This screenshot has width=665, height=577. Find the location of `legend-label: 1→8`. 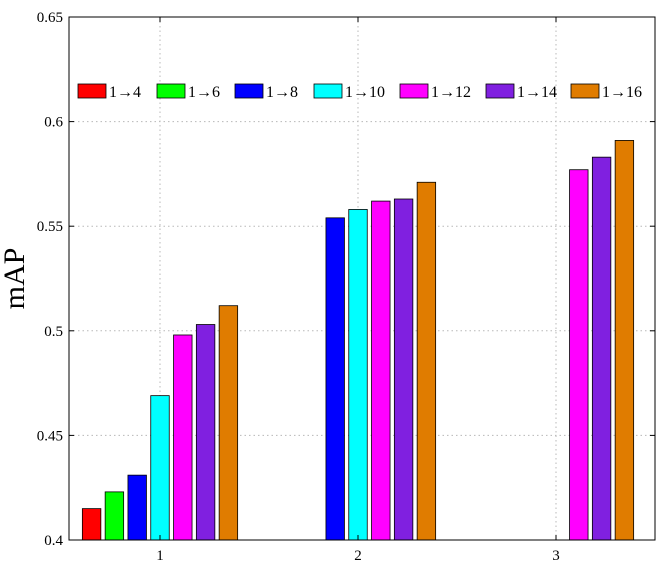

legend-label: 1→8 is located at coordinates (282, 92).